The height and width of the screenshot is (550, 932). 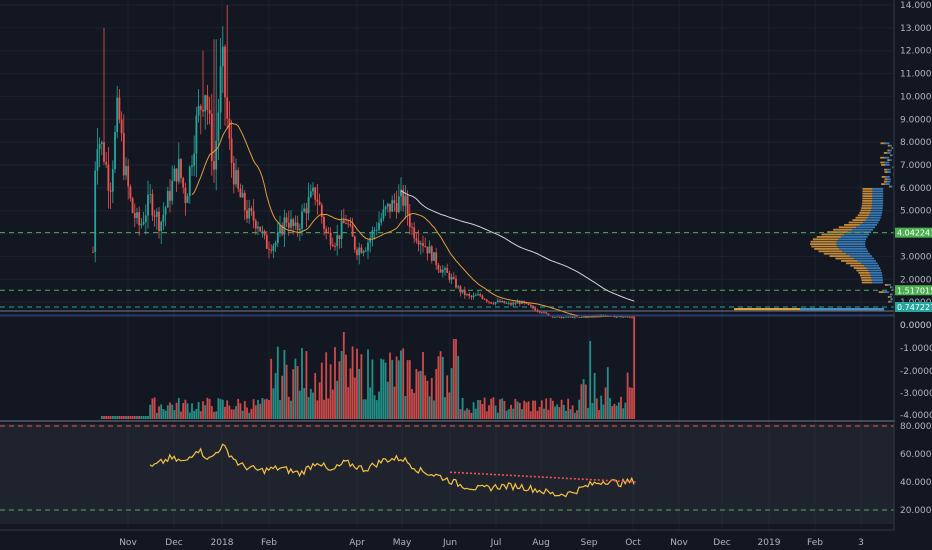 What do you see at coordinates (916, 427) in the screenshot?
I see `rsi-tick-0: 80.0000` at bounding box center [916, 427].